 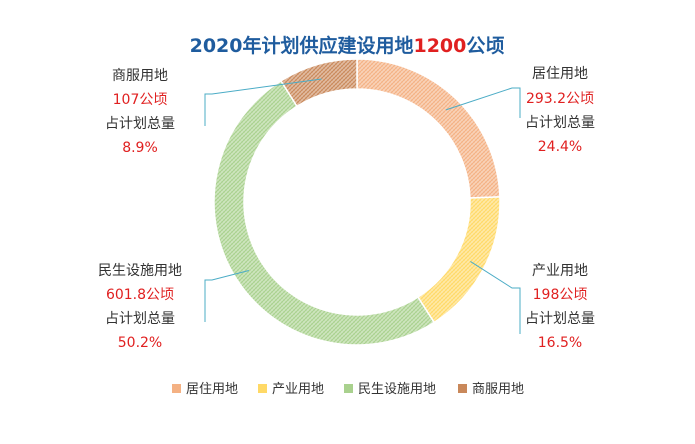 What do you see at coordinates (140, 343) in the screenshot?
I see `label-public-services-percent: 50.2%` at bounding box center [140, 343].